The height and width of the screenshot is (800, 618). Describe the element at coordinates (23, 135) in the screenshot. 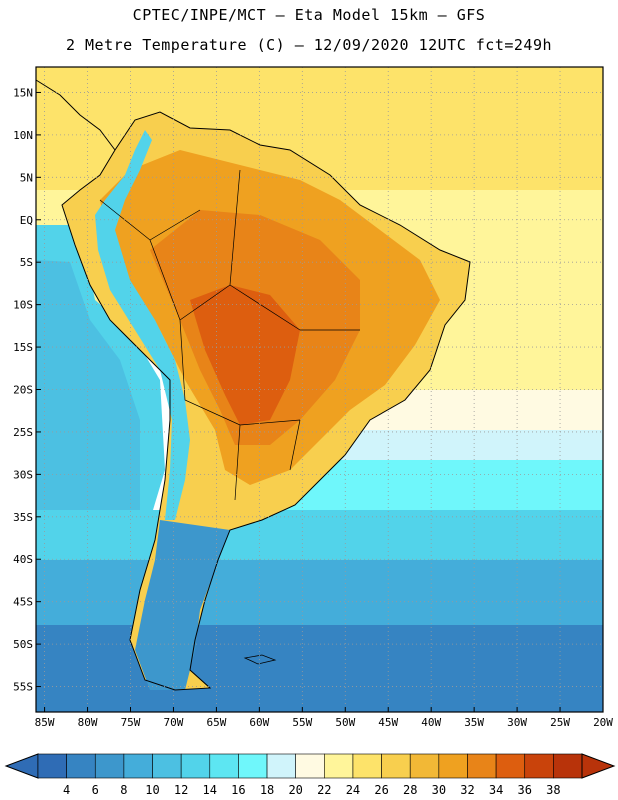

I see `lat-label: 10N` at that location.